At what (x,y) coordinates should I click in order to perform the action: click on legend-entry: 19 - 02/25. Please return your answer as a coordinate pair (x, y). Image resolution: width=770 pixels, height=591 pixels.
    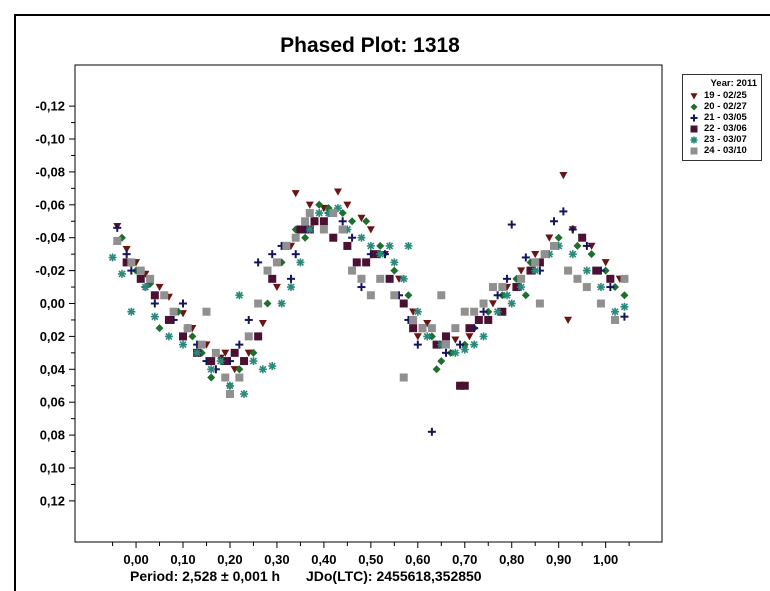
    Looking at the image, I should click on (722, 95).